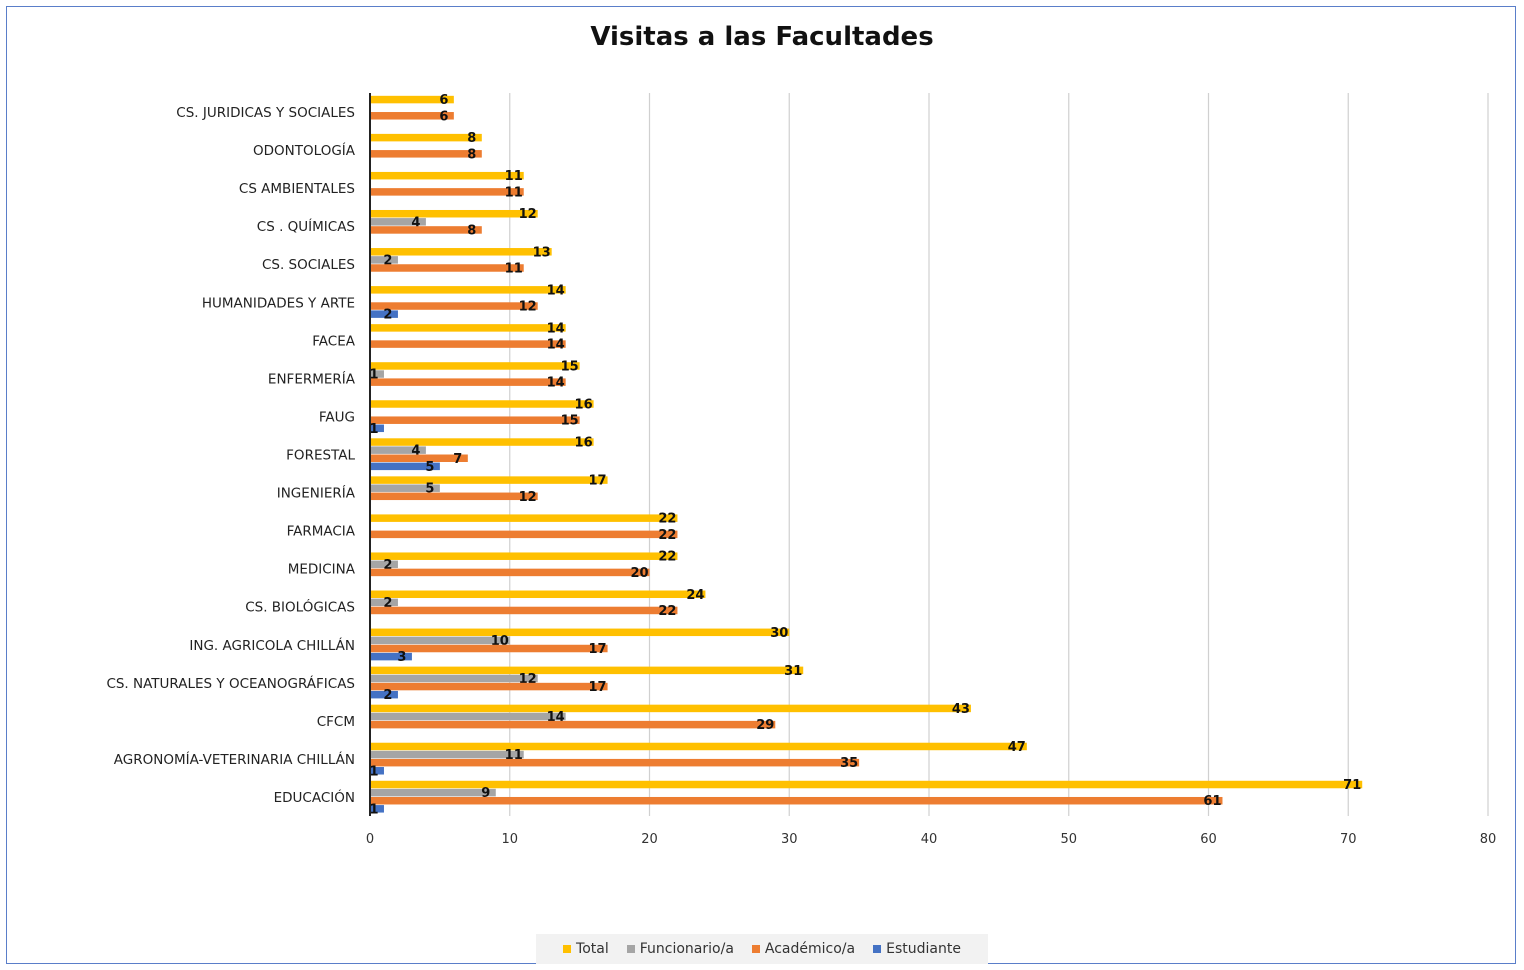  Describe the element at coordinates (680, 949) in the screenshot. I see `legend-item: Funcionario/a` at that location.